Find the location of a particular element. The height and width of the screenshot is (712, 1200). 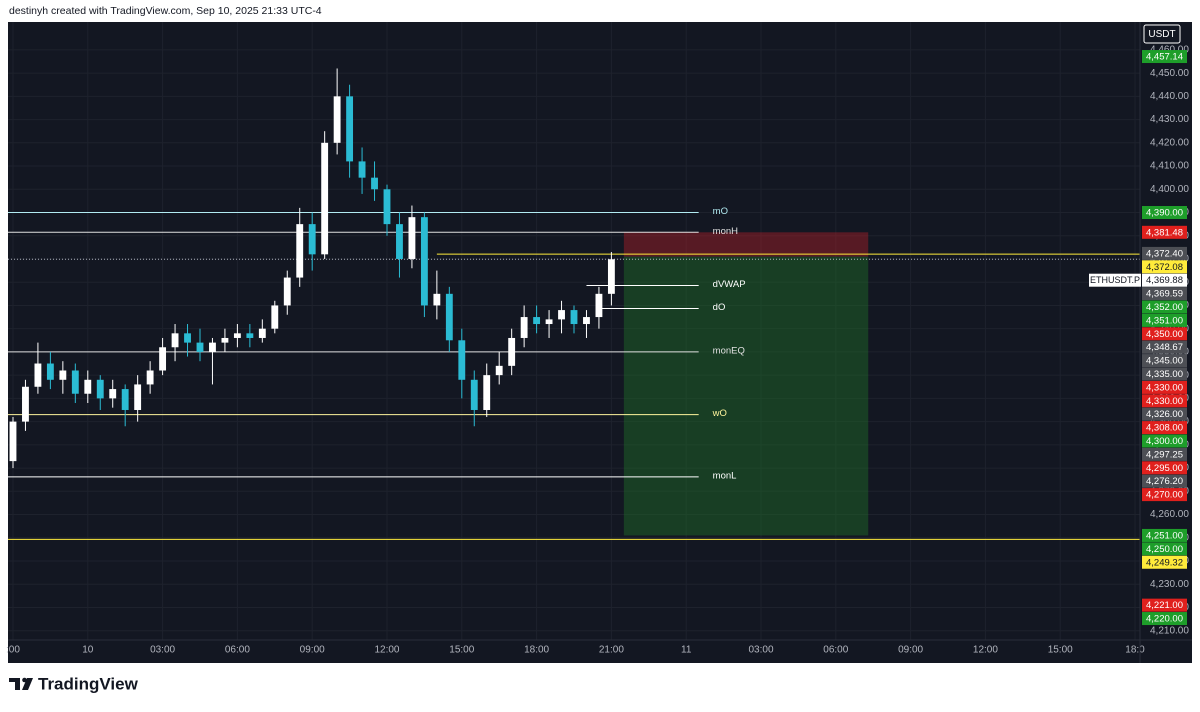

price-label: 4,221.00 is located at coordinates (1164, 605).